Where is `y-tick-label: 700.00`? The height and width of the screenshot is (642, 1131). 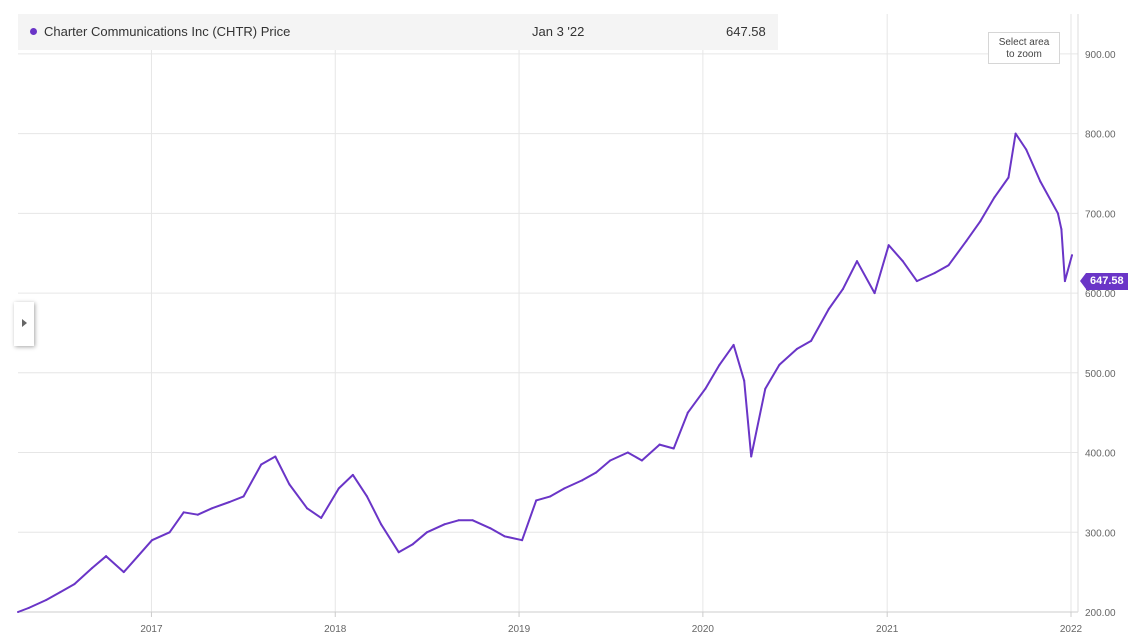
y-tick-label: 700.00 is located at coordinates (1100, 214).